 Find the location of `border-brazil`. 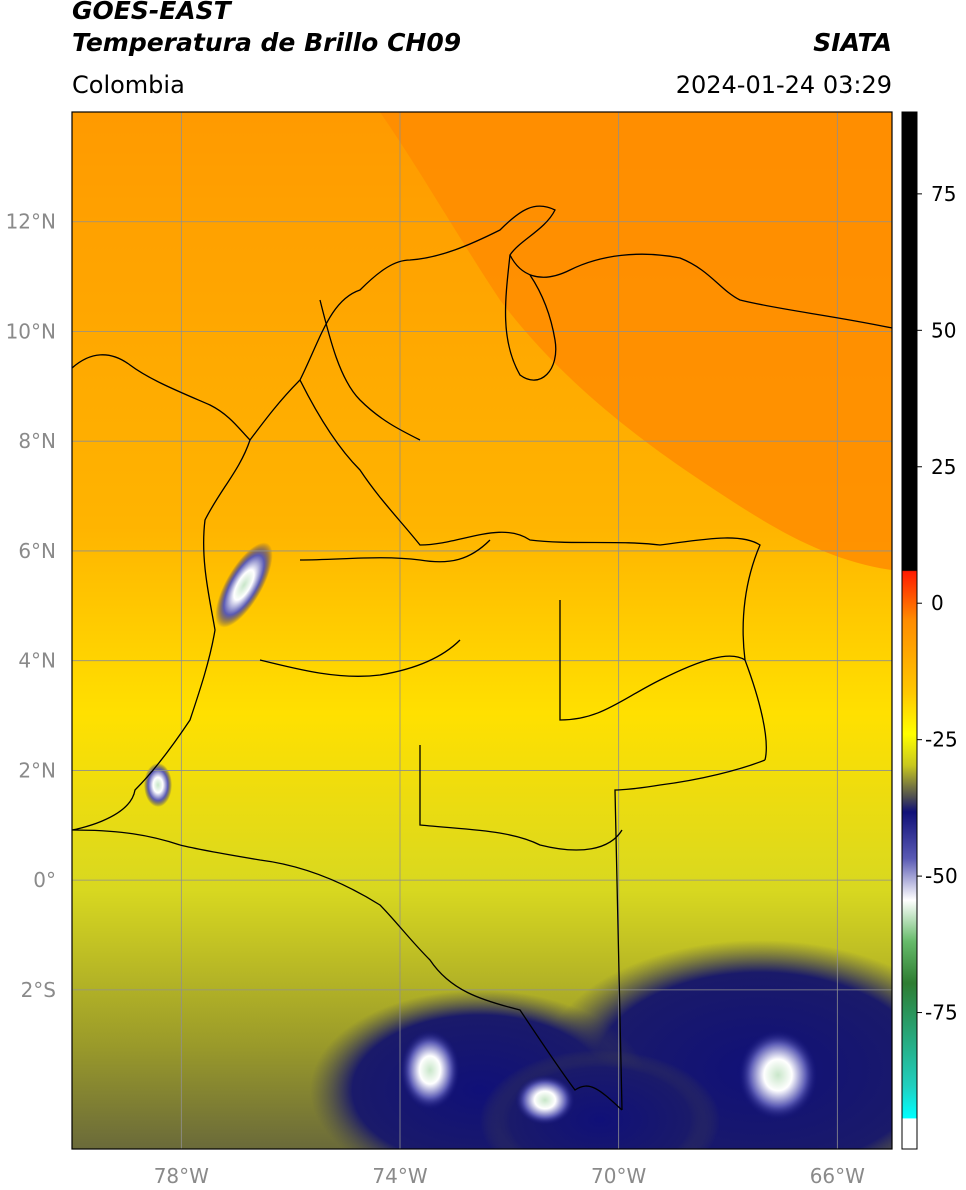

border-brazil is located at coordinates (690, 935).